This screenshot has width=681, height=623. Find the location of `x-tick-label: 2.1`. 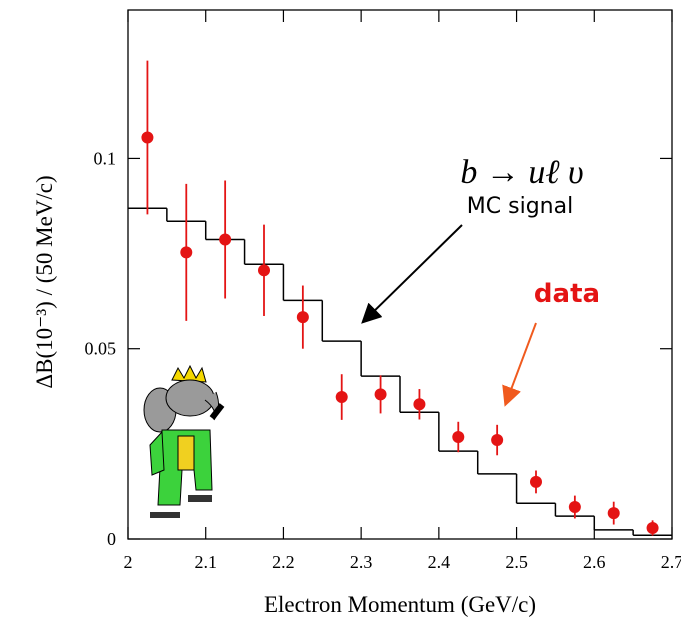

x-tick-label: 2.1 is located at coordinates (205, 562).